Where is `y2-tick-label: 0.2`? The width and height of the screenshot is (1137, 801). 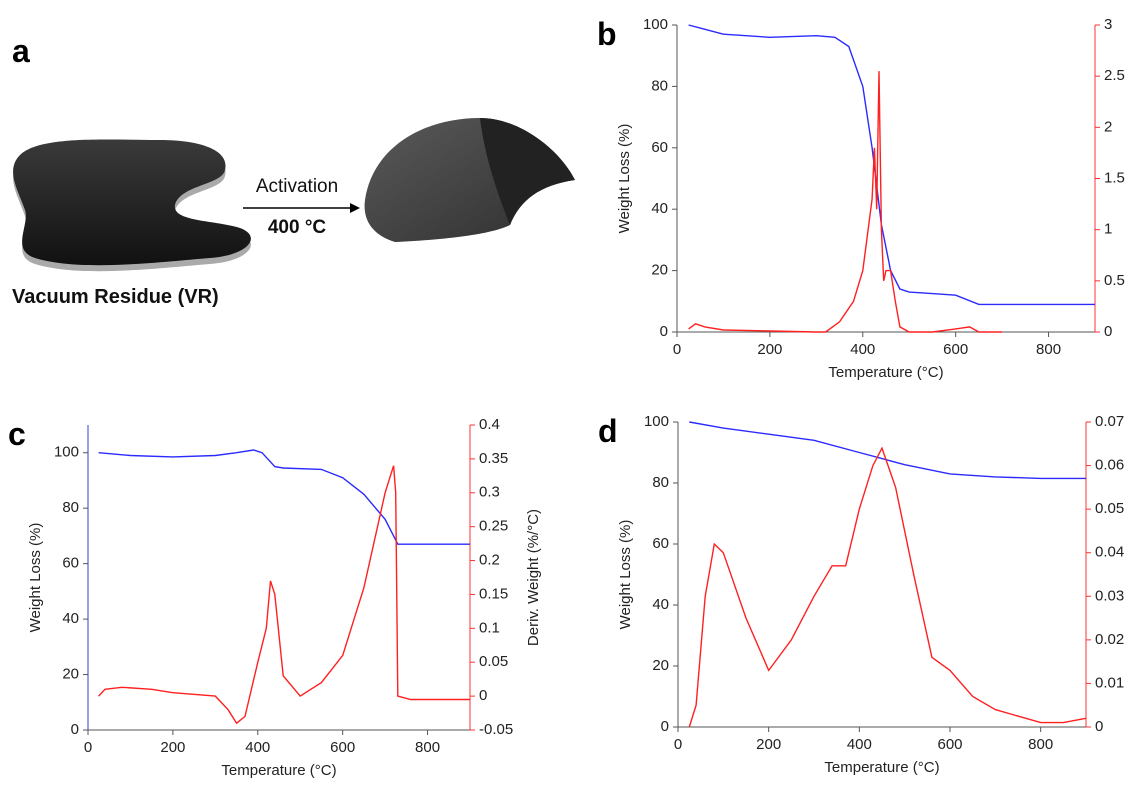
y2-tick-label: 0.2 is located at coordinates (489, 560).